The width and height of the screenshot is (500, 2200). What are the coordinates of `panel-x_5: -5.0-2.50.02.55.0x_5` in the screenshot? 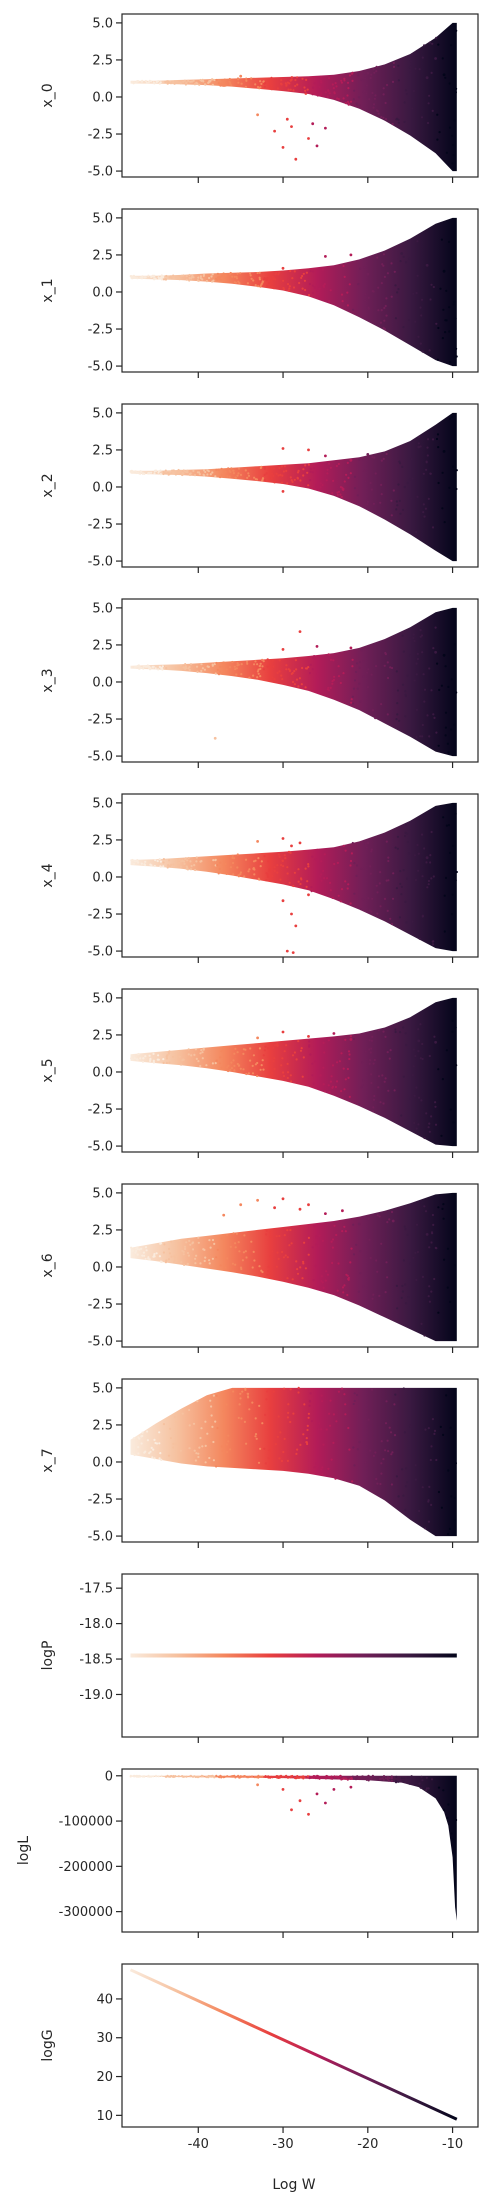 It's located at (259, 1073).